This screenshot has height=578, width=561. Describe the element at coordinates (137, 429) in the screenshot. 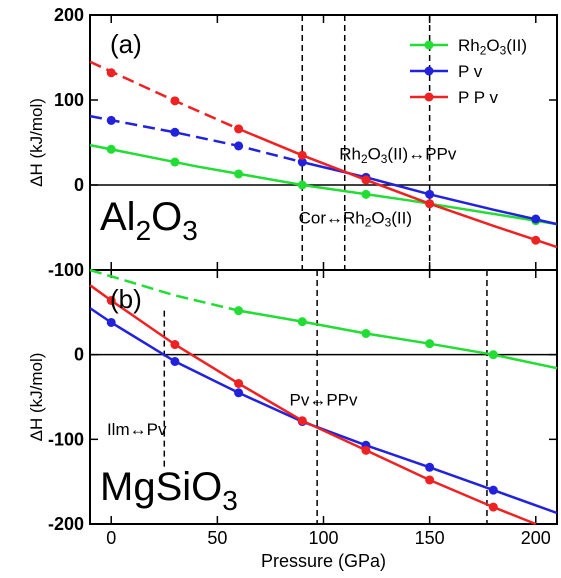

I see `transition-annotation: Ilm↔Pv` at that location.